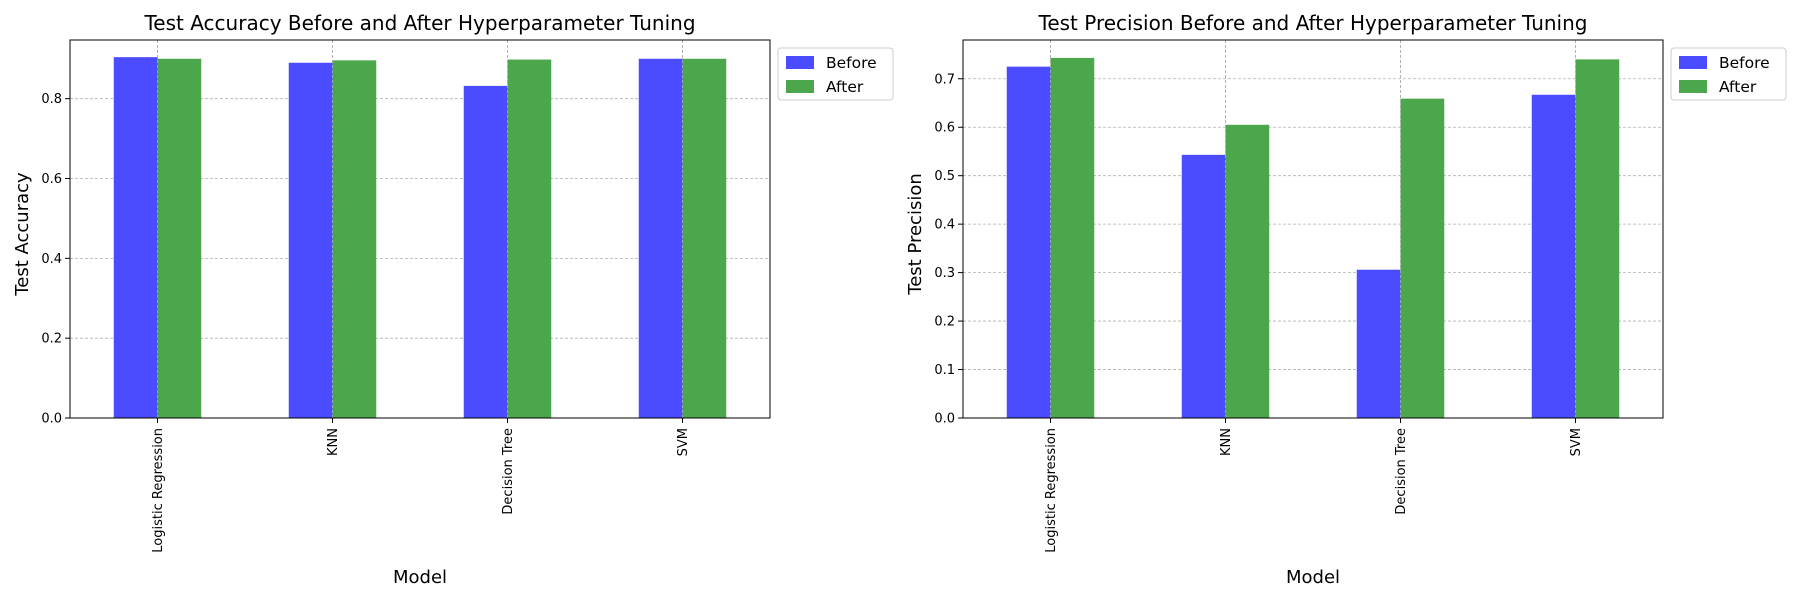  I want to click on y-tick-label: 0.3, so click(944, 273).